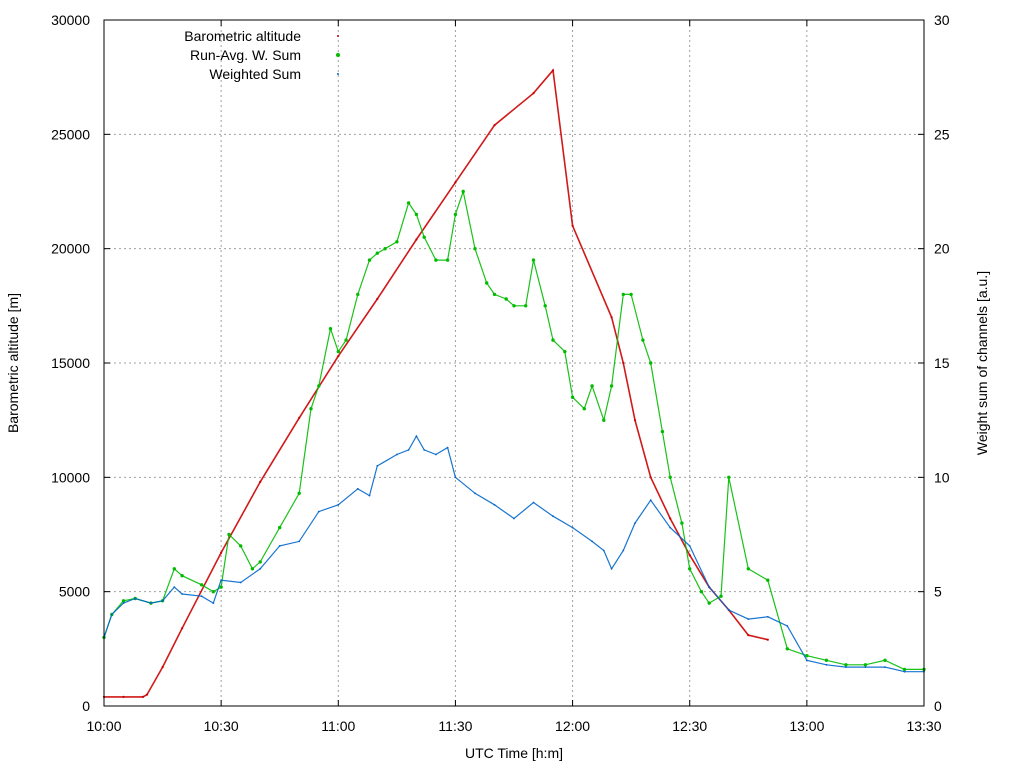 The height and width of the screenshot is (768, 1024). I want to click on y2-axis-label: Weight sum of channels [a.u.], so click(982, 363).